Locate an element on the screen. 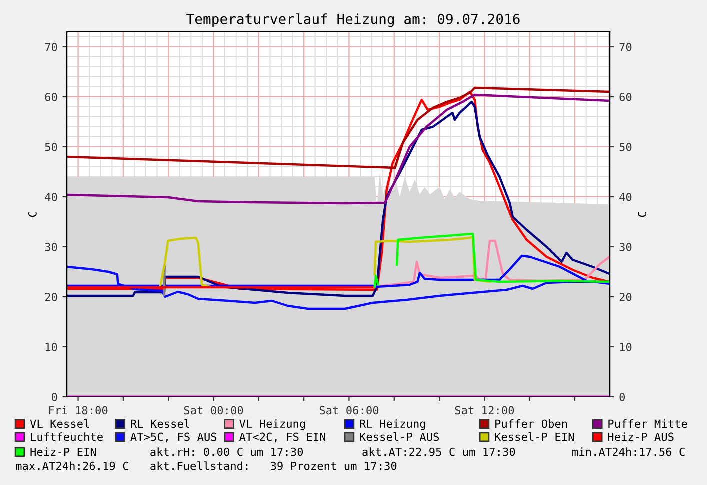 The height and width of the screenshot is (485, 707). y-tick-label: 30 is located at coordinates (51, 247).